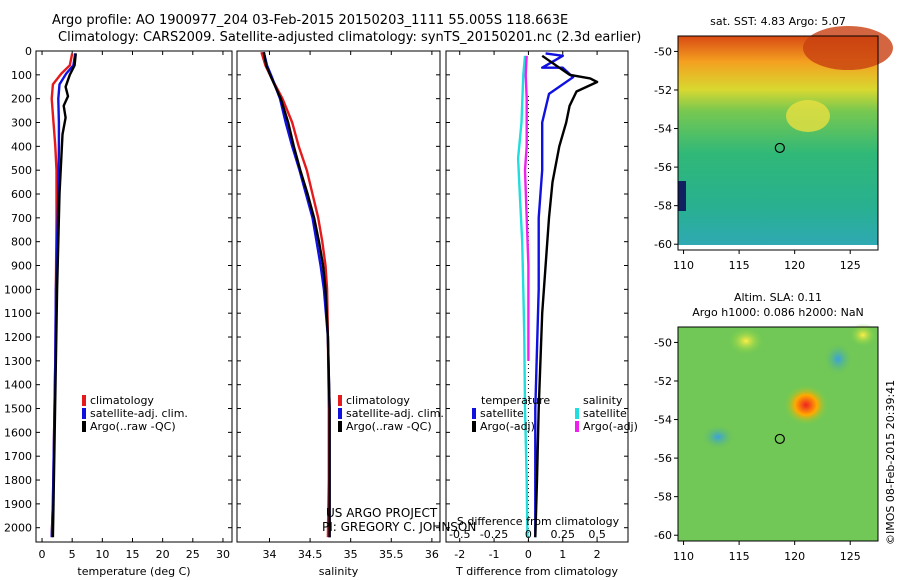 This screenshot has height=580, width=900. I want to click on salinity-xlabel: salinity, so click(339, 571).